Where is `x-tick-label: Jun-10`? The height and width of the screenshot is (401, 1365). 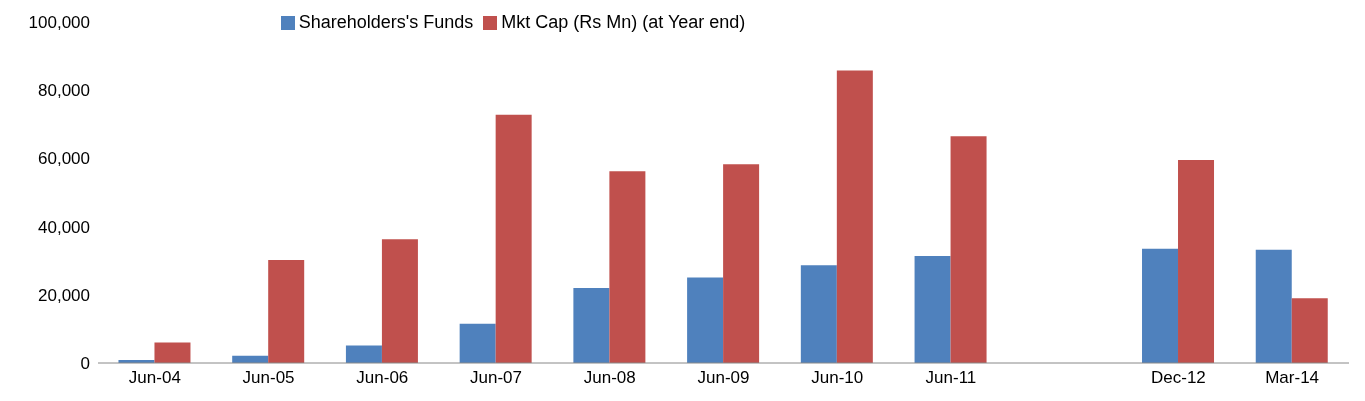
x-tick-label: Jun-10 is located at coordinates (837, 378).